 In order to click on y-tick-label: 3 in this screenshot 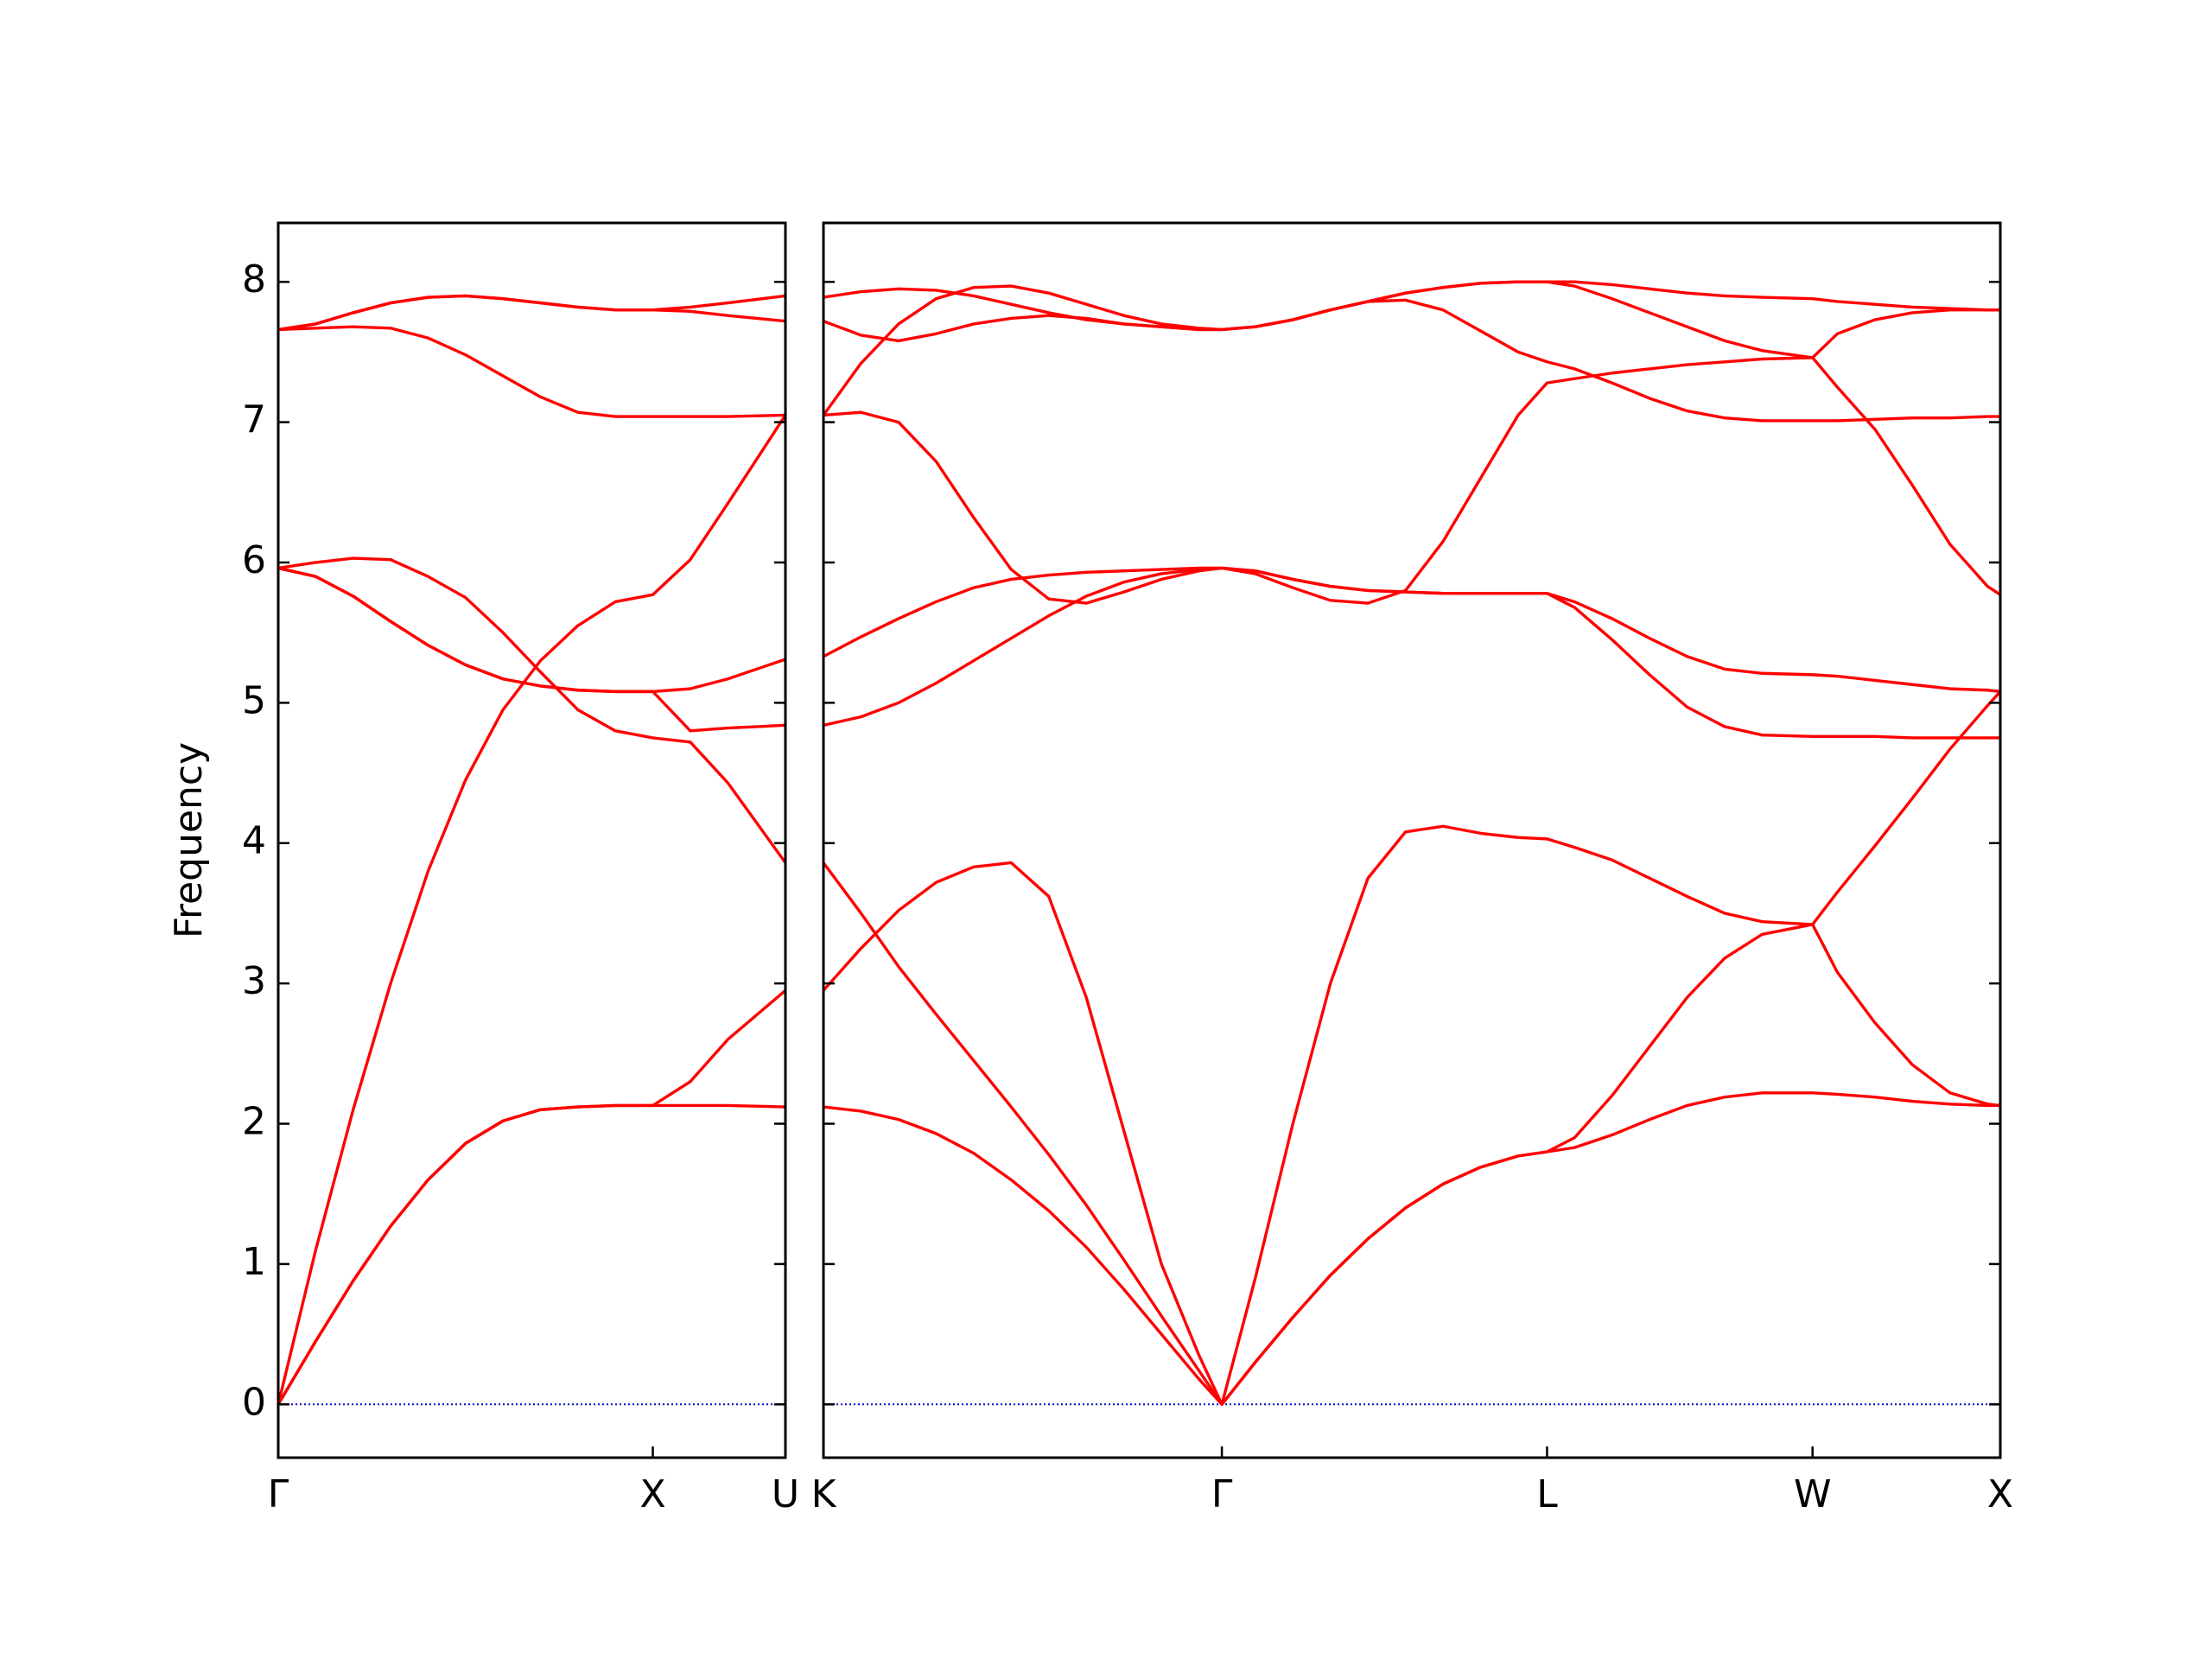, I will do `click(254, 981)`.